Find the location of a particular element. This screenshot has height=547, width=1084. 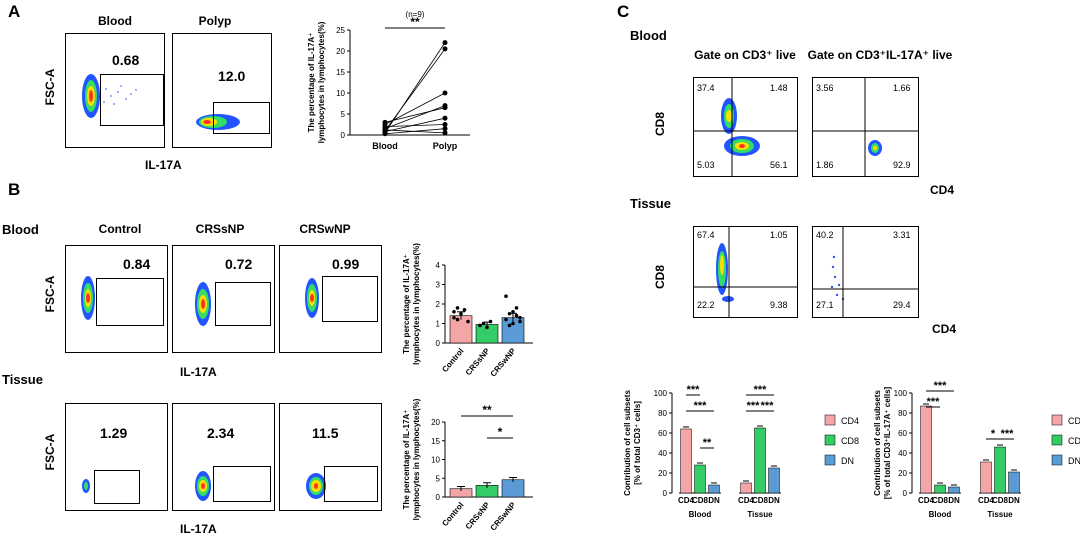

panel-b-row-tissue: Tissue is located at coordinates (22, 379).